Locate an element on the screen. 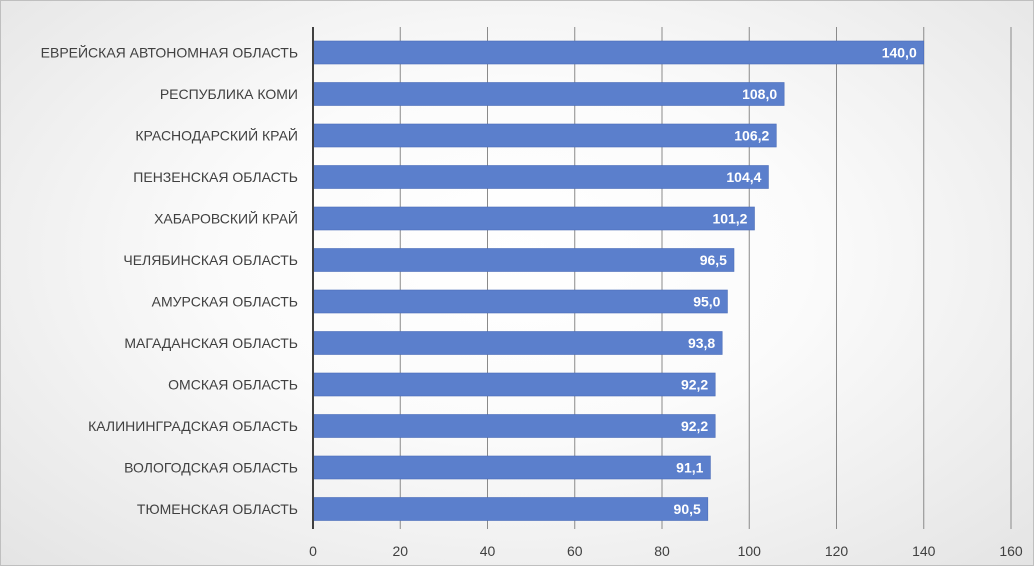  data-label: 95,0 is located at coordinates (706, 302).